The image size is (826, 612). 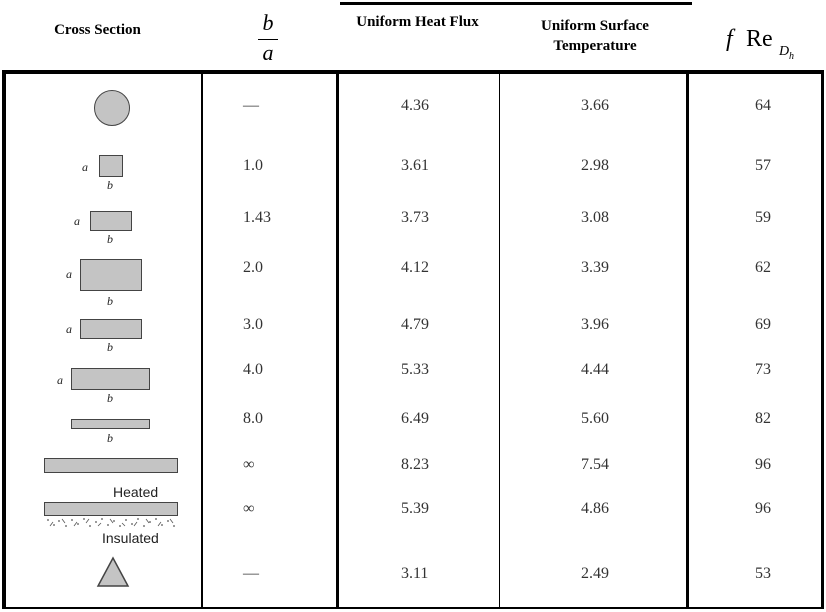 What do you see at coordinates (595, 26) in the screenshot?
I see `header-surface-temp-1: Uniform Surface` at bounding box center [595, 26].